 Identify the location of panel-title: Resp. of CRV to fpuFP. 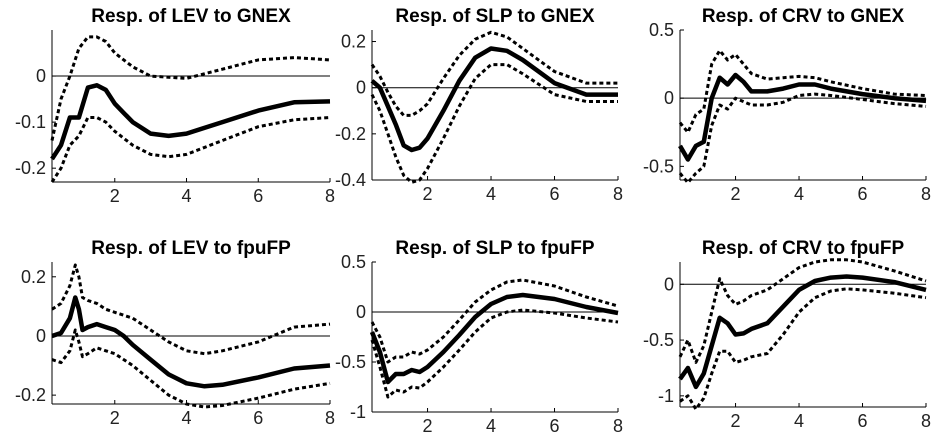
(803, 248).